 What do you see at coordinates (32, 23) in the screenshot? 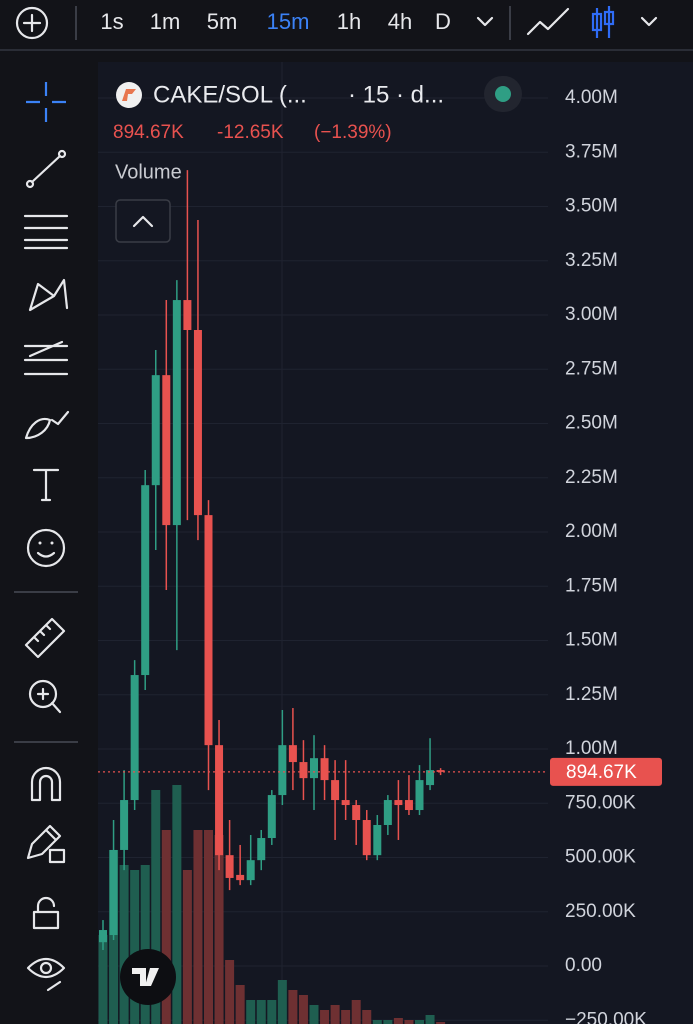
I see `add-button` at bounding box center [32, 23].